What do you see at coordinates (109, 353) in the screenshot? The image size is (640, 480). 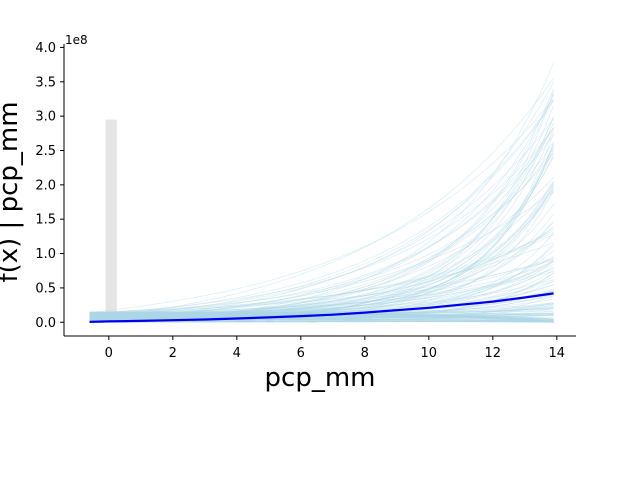 I see `x-tick-label: 0` at bounding box center [109, 353].